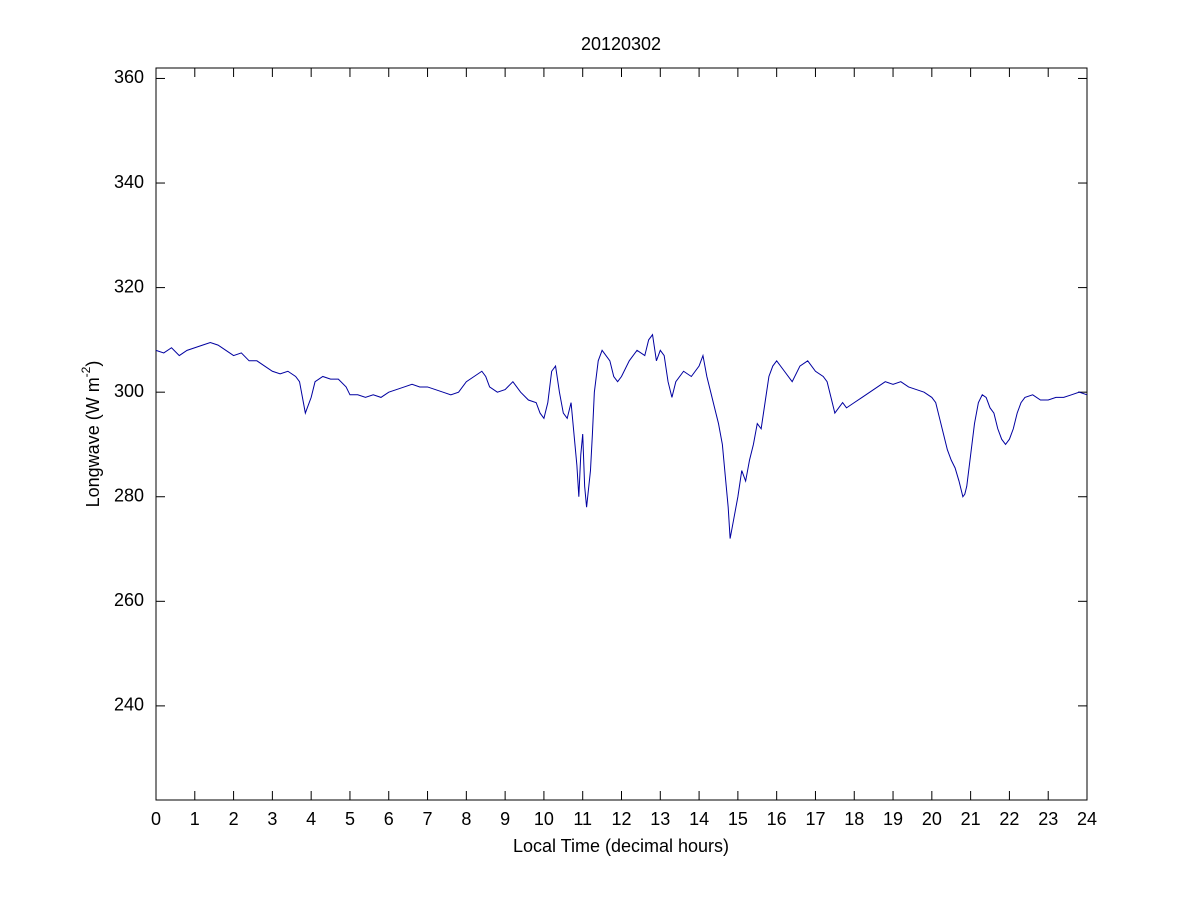 This screenshot has width=1201, height=900. Describe the element at coordinates (738, 819) in the screenshot. I see `x-tick-label: 15` at that location.